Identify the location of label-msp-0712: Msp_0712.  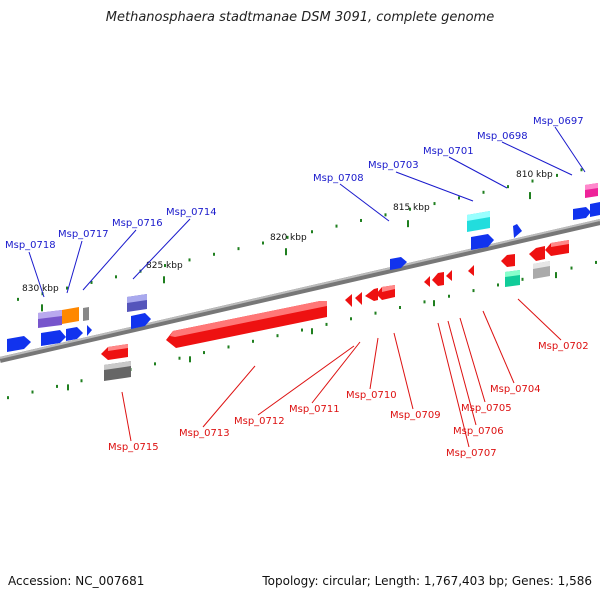
(259, 421).